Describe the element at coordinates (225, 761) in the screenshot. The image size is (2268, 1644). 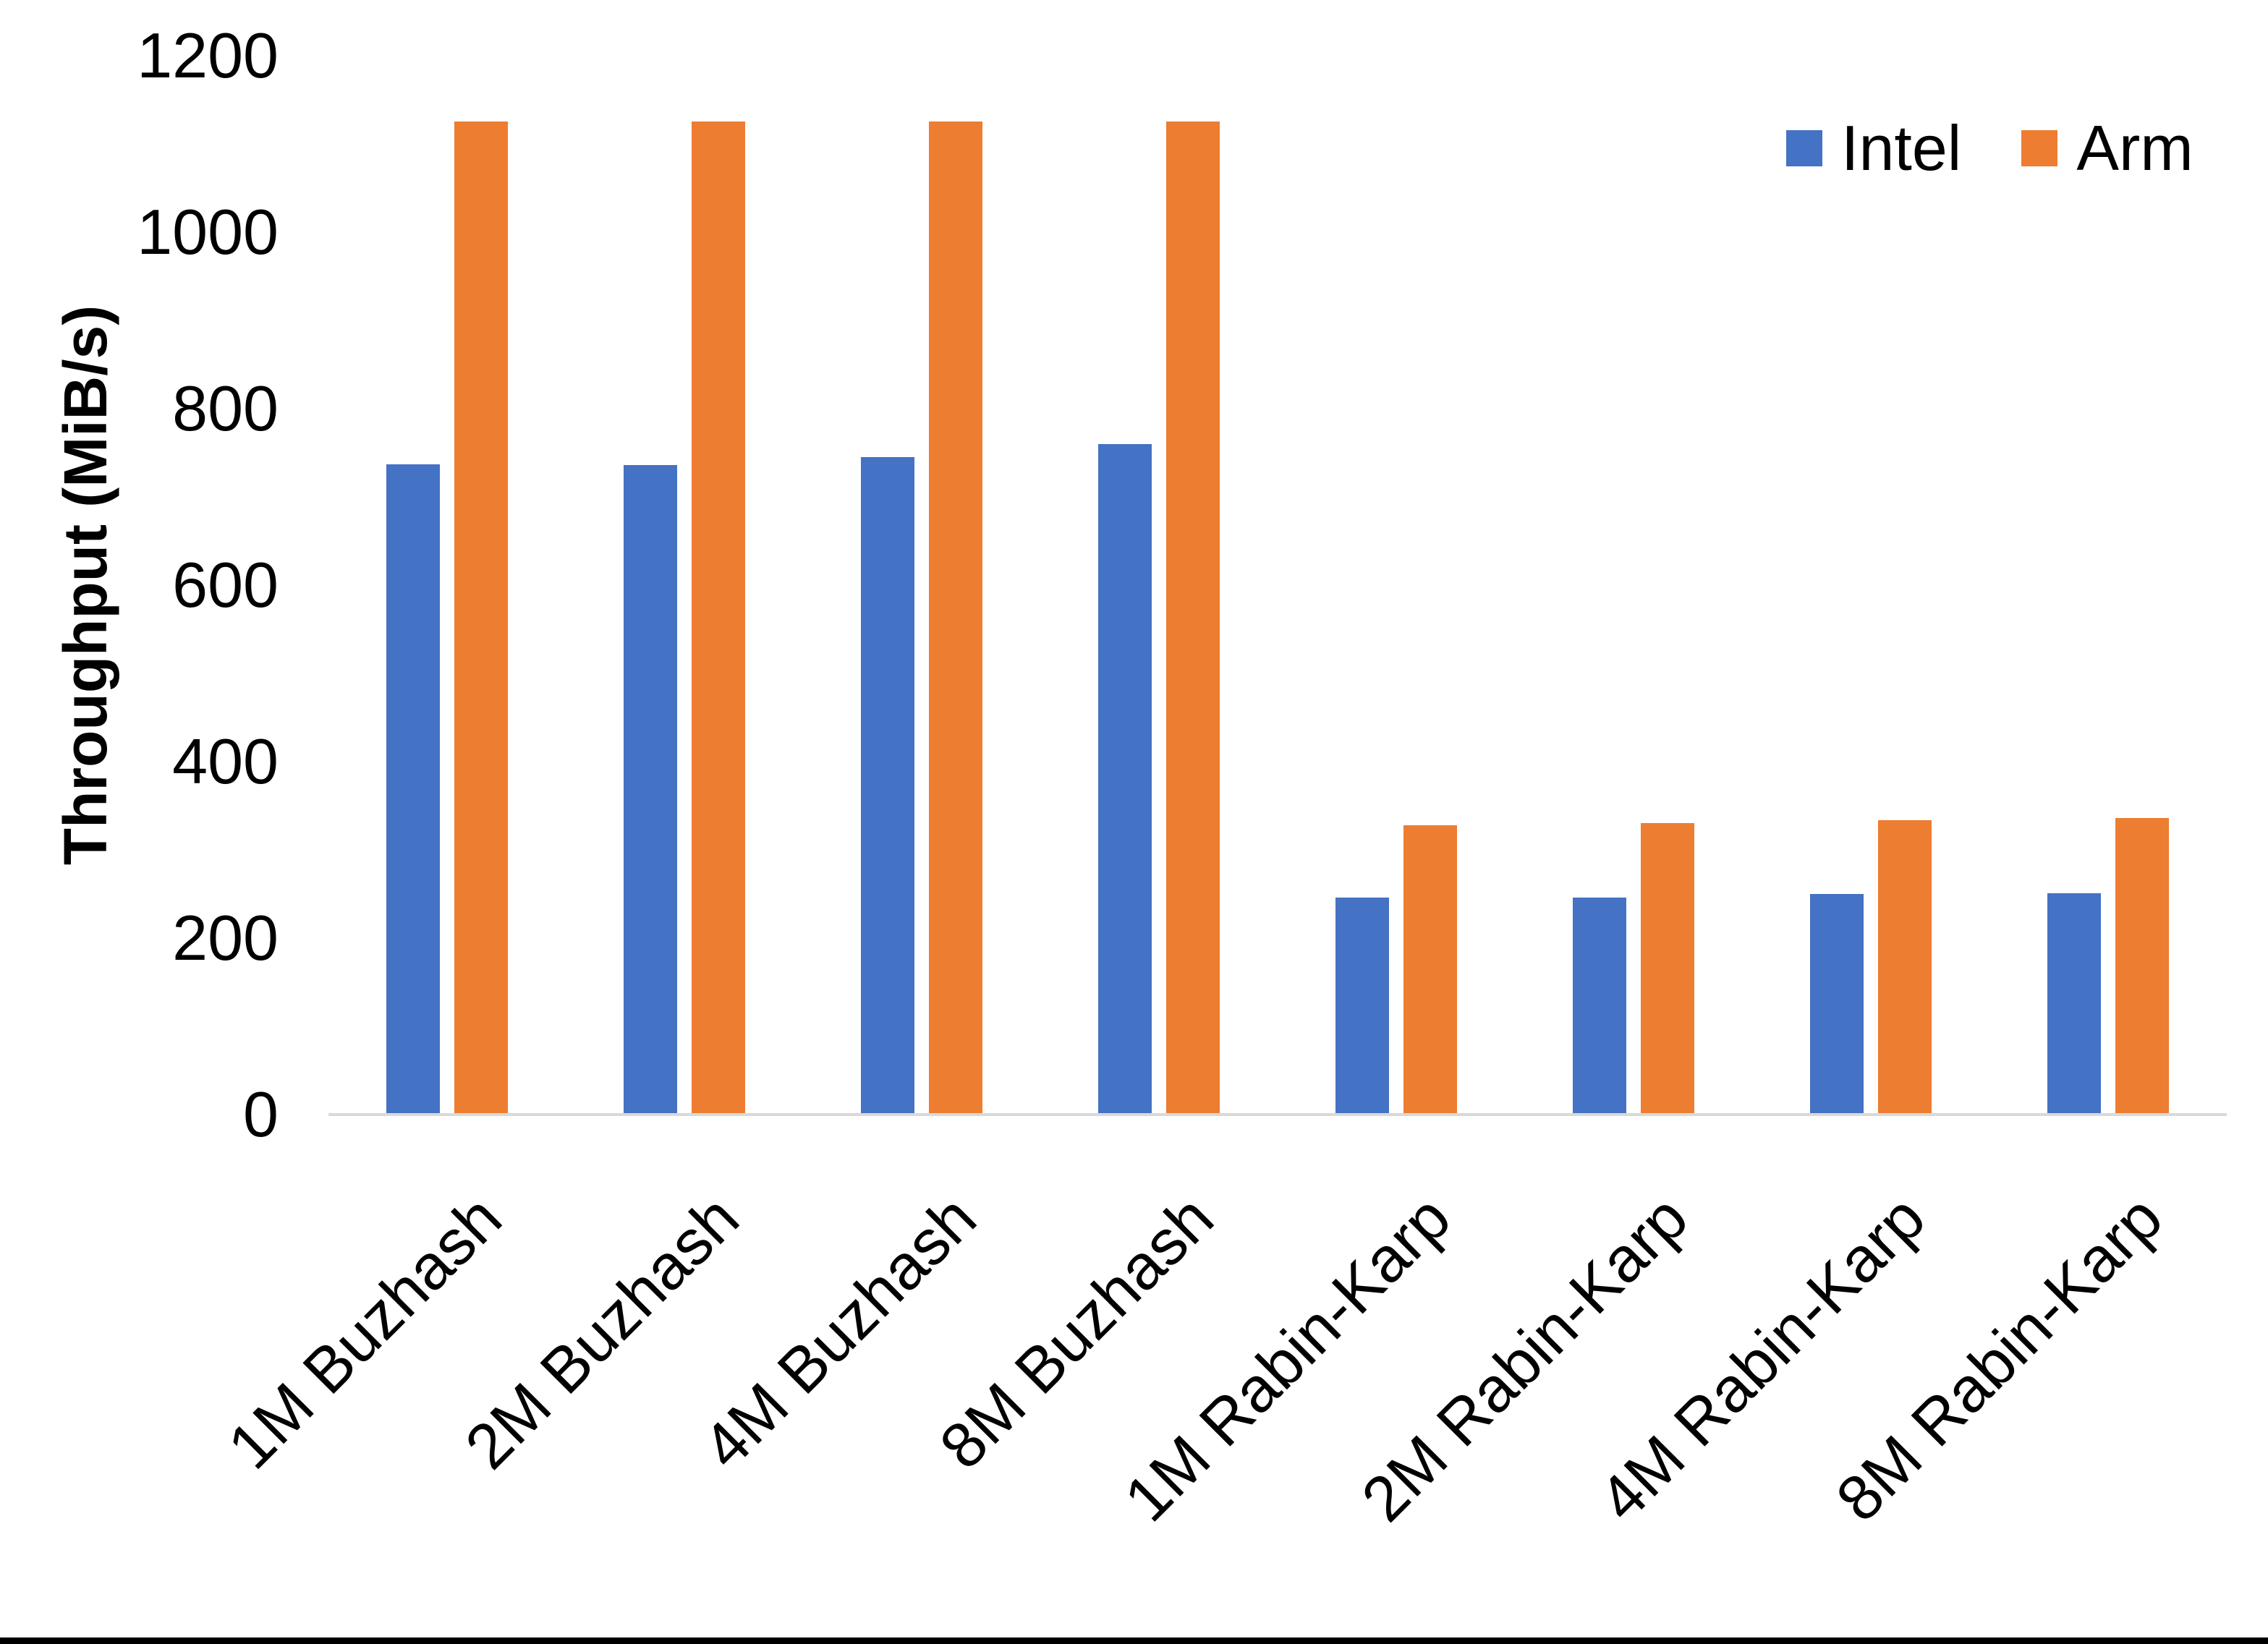
I see `y-tick-400: 400` at that location.